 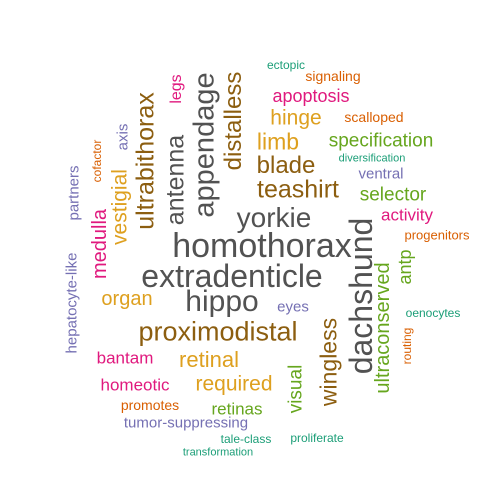 I want to click on word-ultrabithorax: ultrabithorax, so click(x=145, y=161).